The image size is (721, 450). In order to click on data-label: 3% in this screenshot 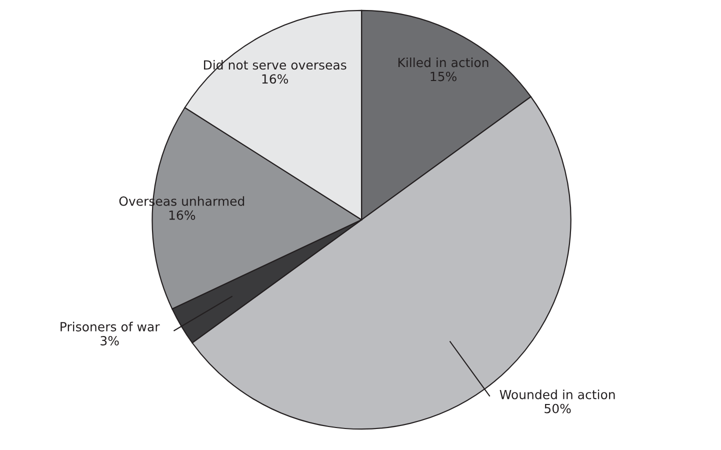, I will do `click(109, 341)`.